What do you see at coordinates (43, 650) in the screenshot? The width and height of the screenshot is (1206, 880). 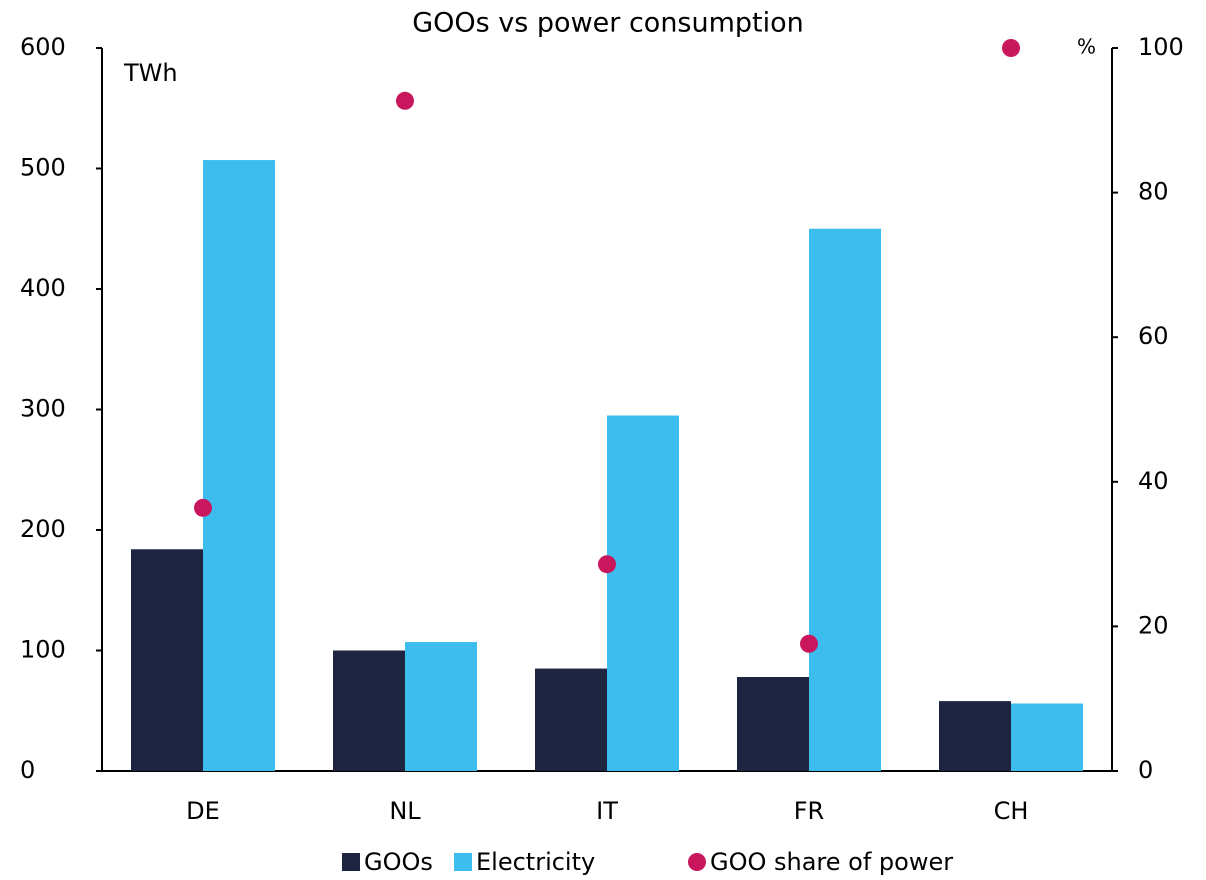 I see `y-tick-label: 100` at bounding box center [43, 650].